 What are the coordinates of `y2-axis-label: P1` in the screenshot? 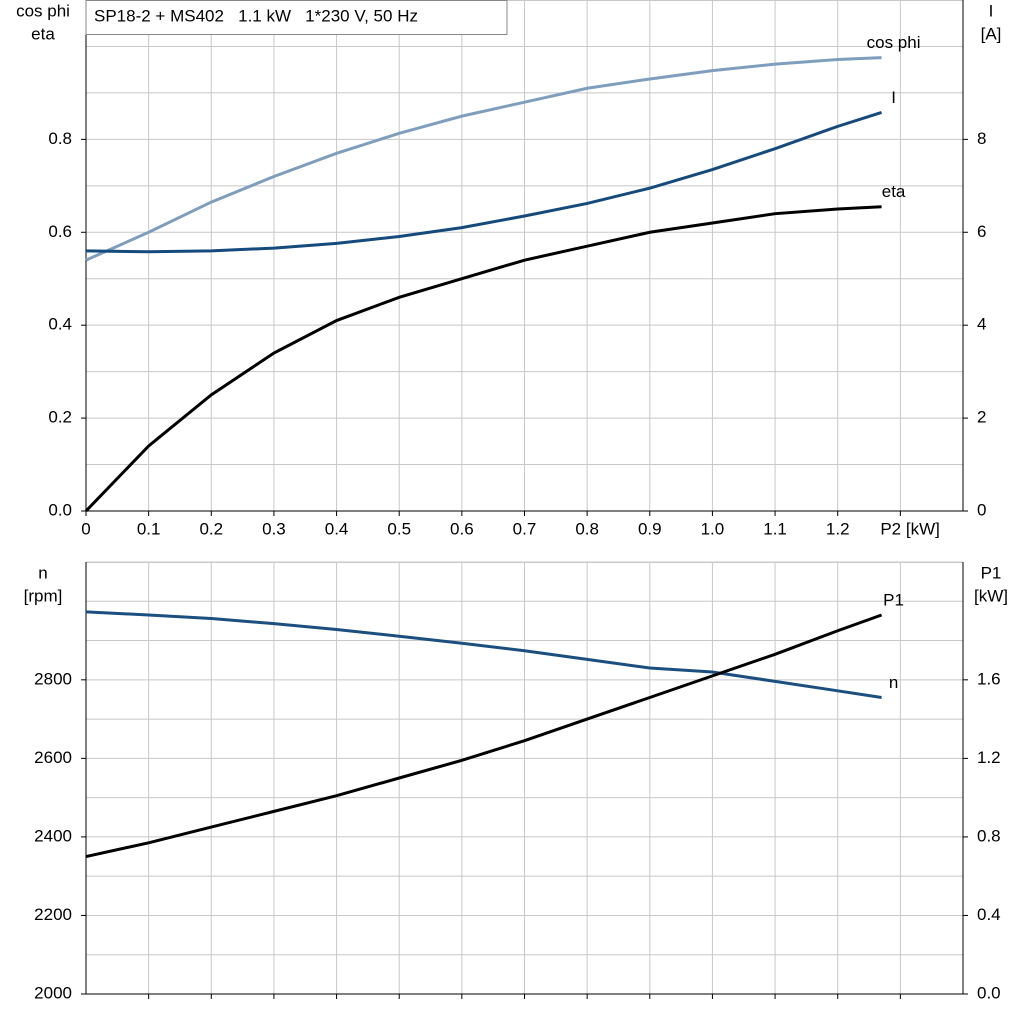 It's located at (991, 572).